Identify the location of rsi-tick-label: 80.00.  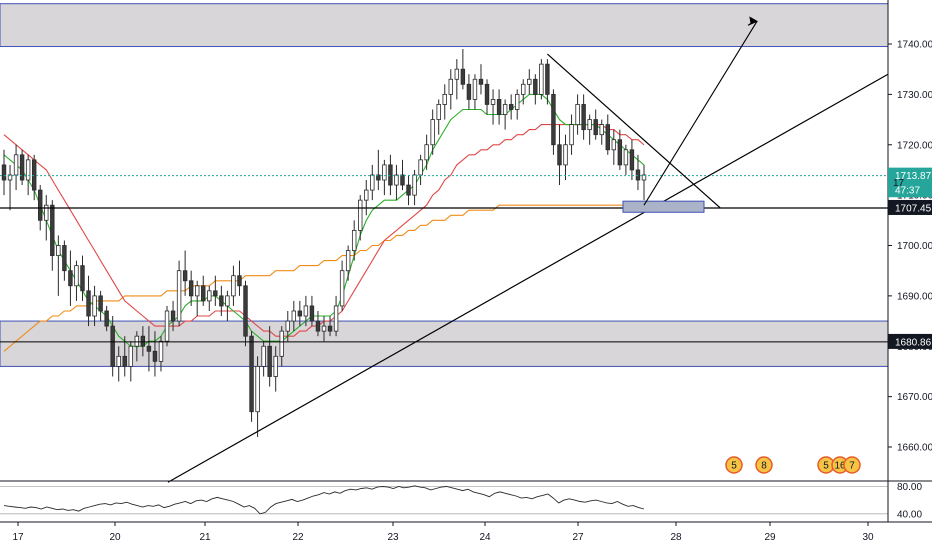
(909, 487).